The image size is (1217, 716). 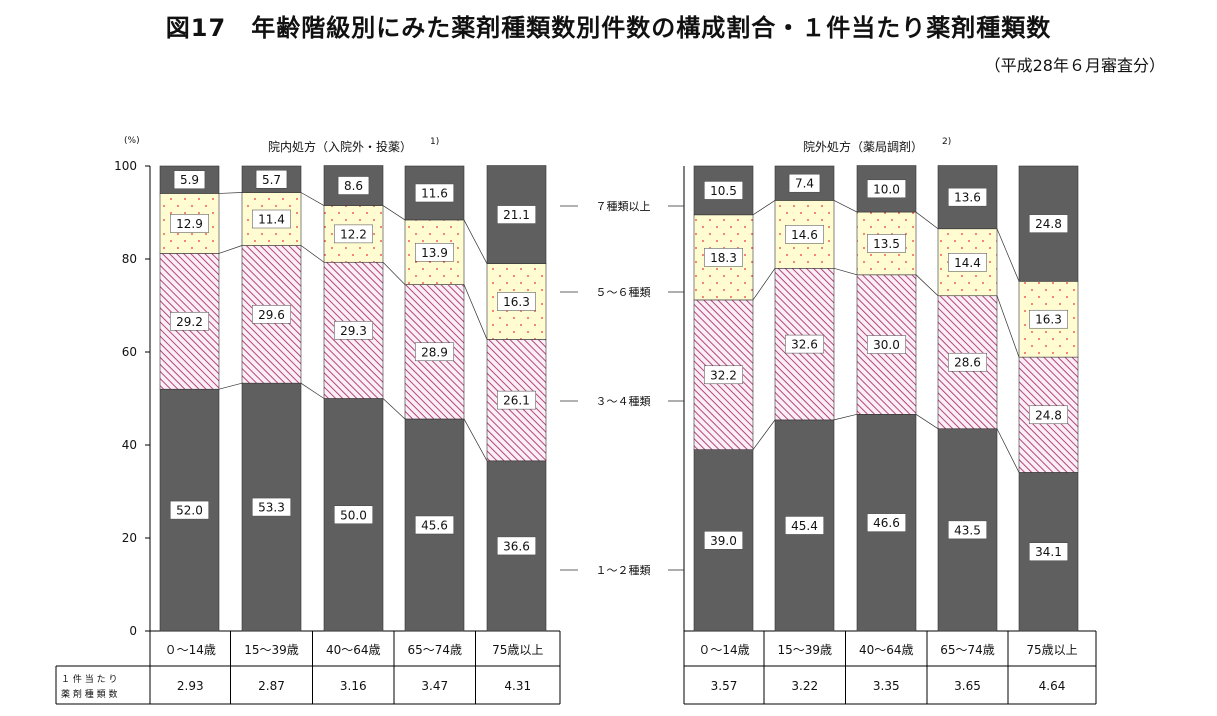 I want to click on row-header-line1: １ 件 当 た り, so click(x=89, y=679).